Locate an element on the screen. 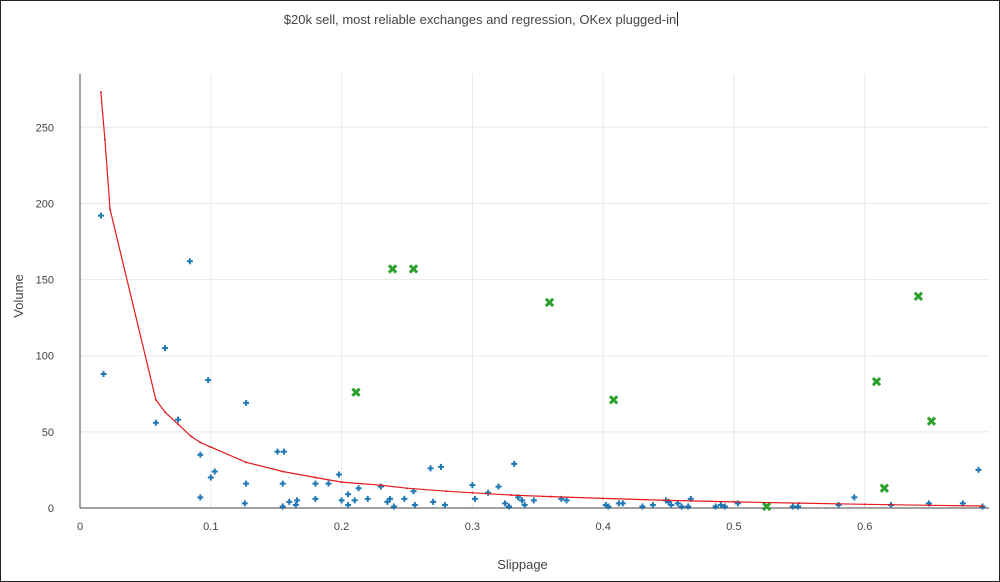 Image resolution: width=1000 pixels, height=582 pixels. y-tick-label: 150 is located at coordinates (45, 281).